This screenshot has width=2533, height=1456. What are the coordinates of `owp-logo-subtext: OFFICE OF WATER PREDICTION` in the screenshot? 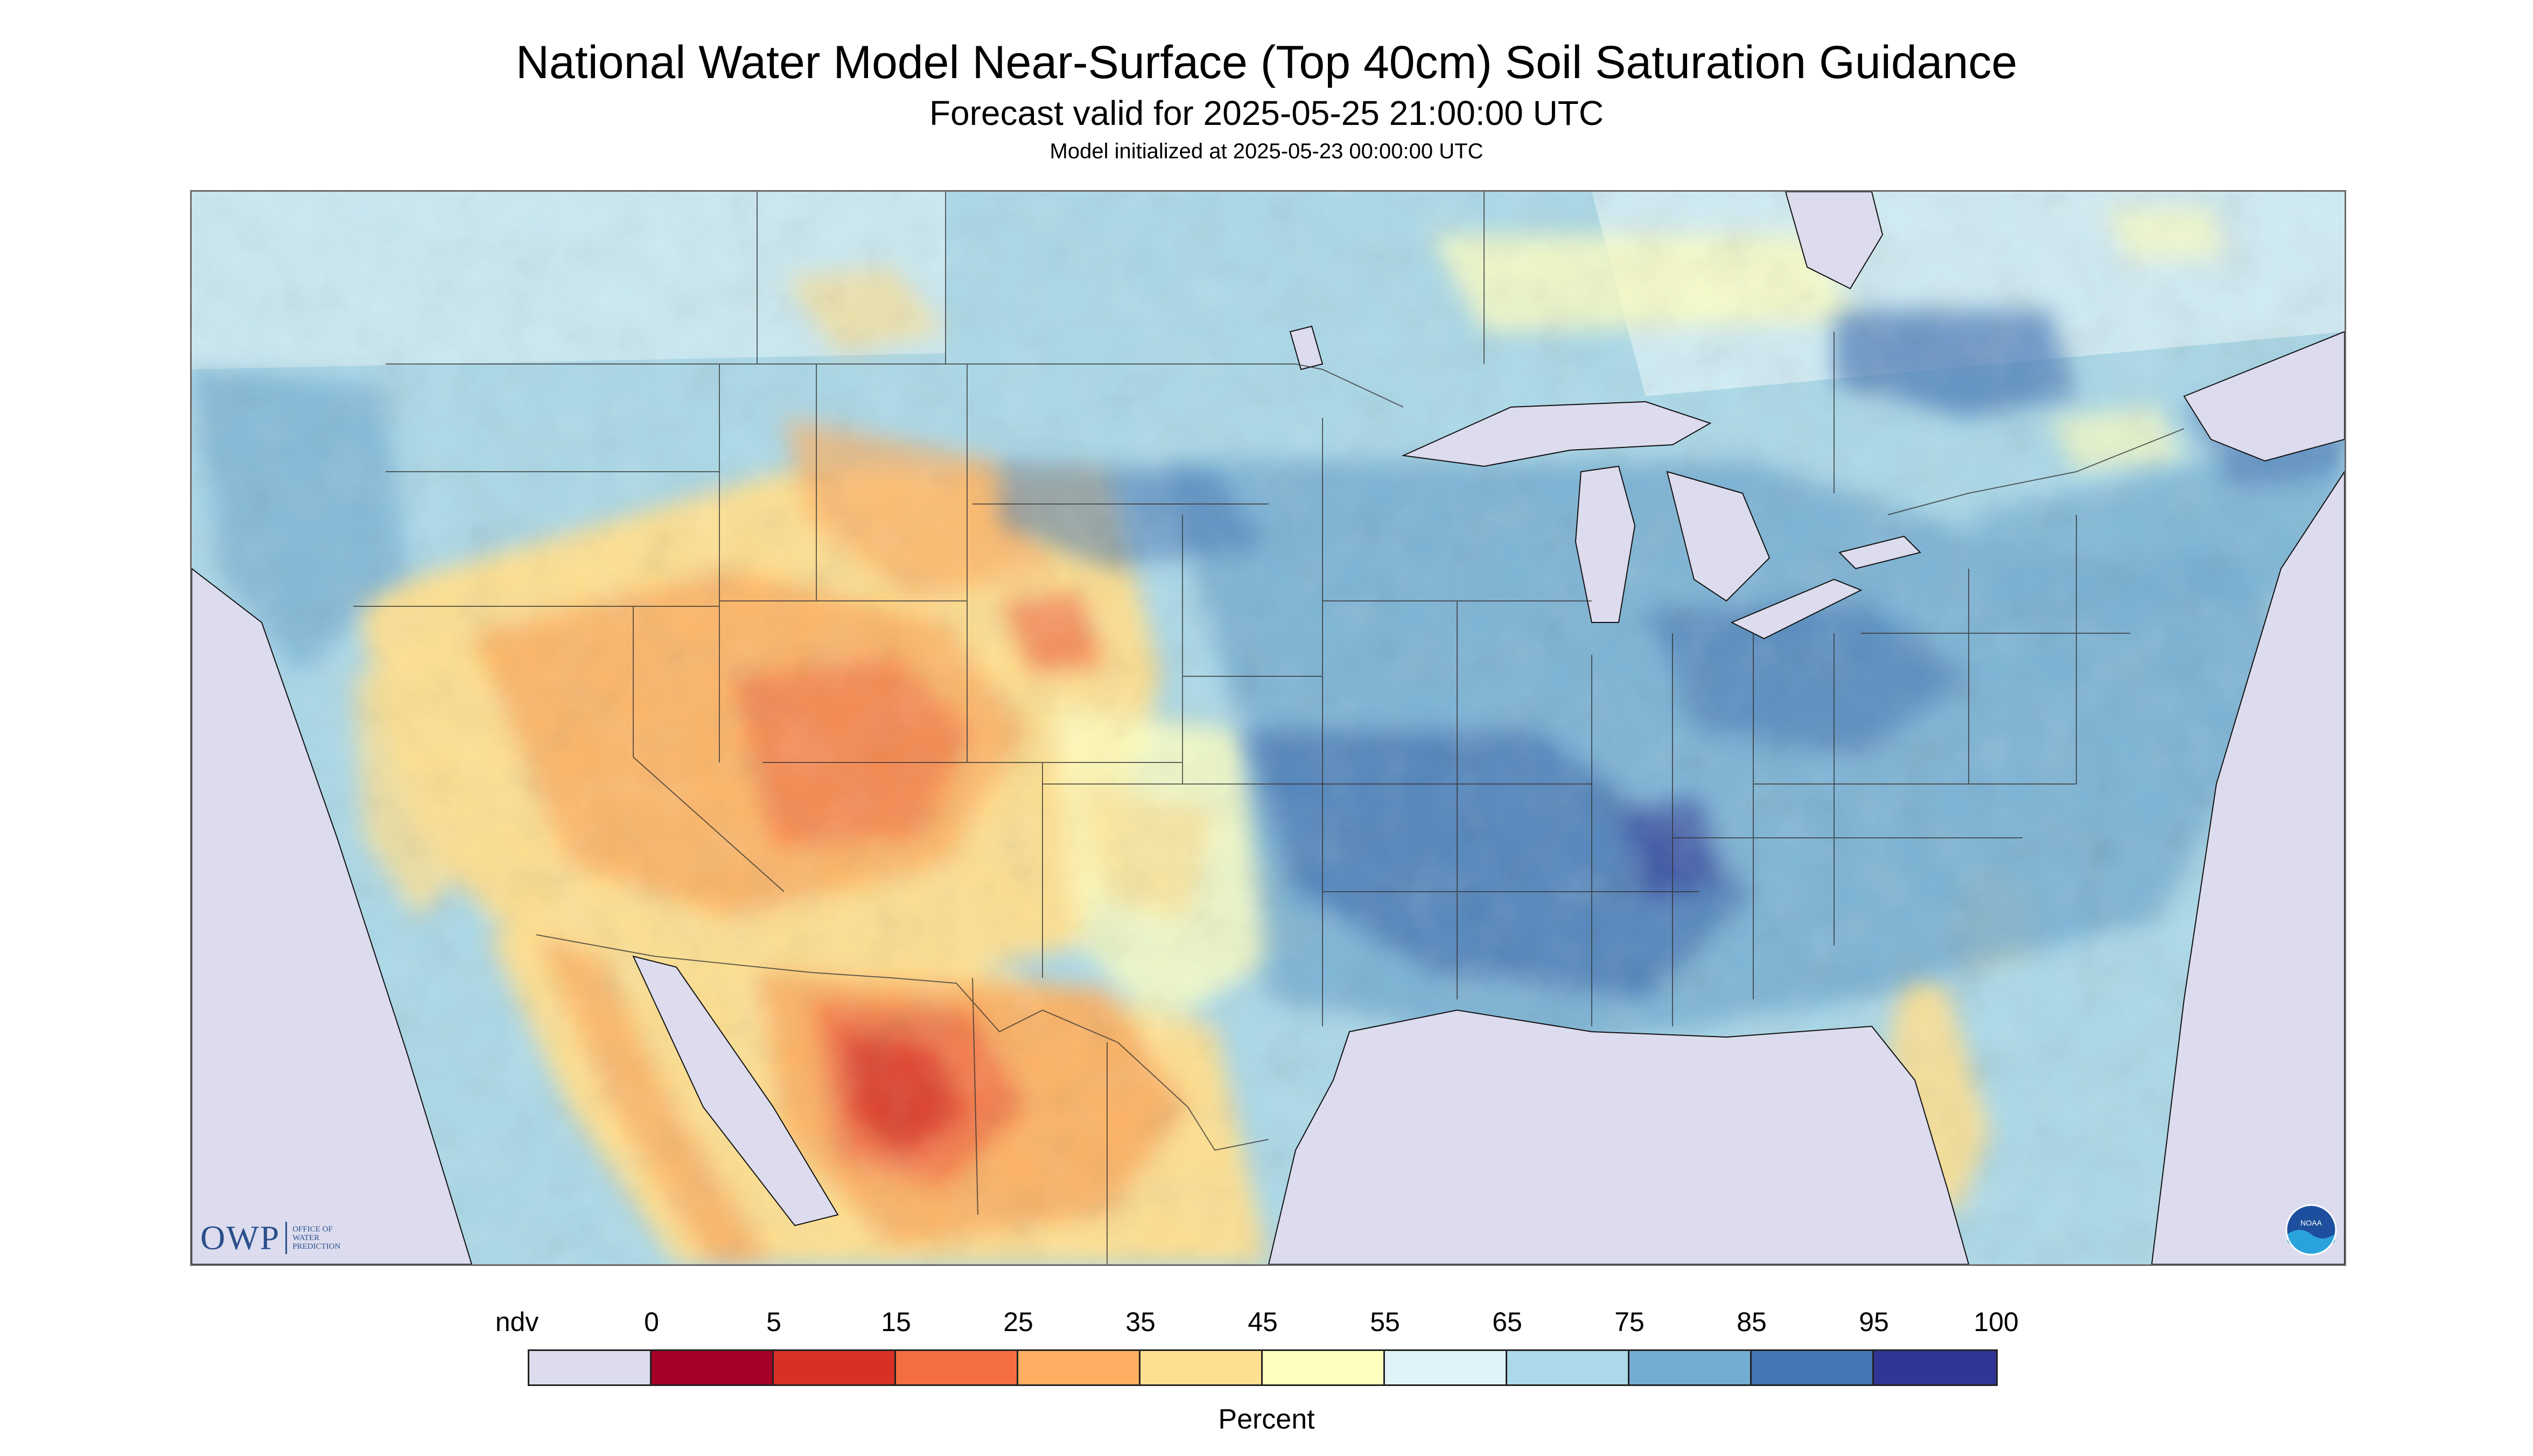 It's located at (316, 1238).